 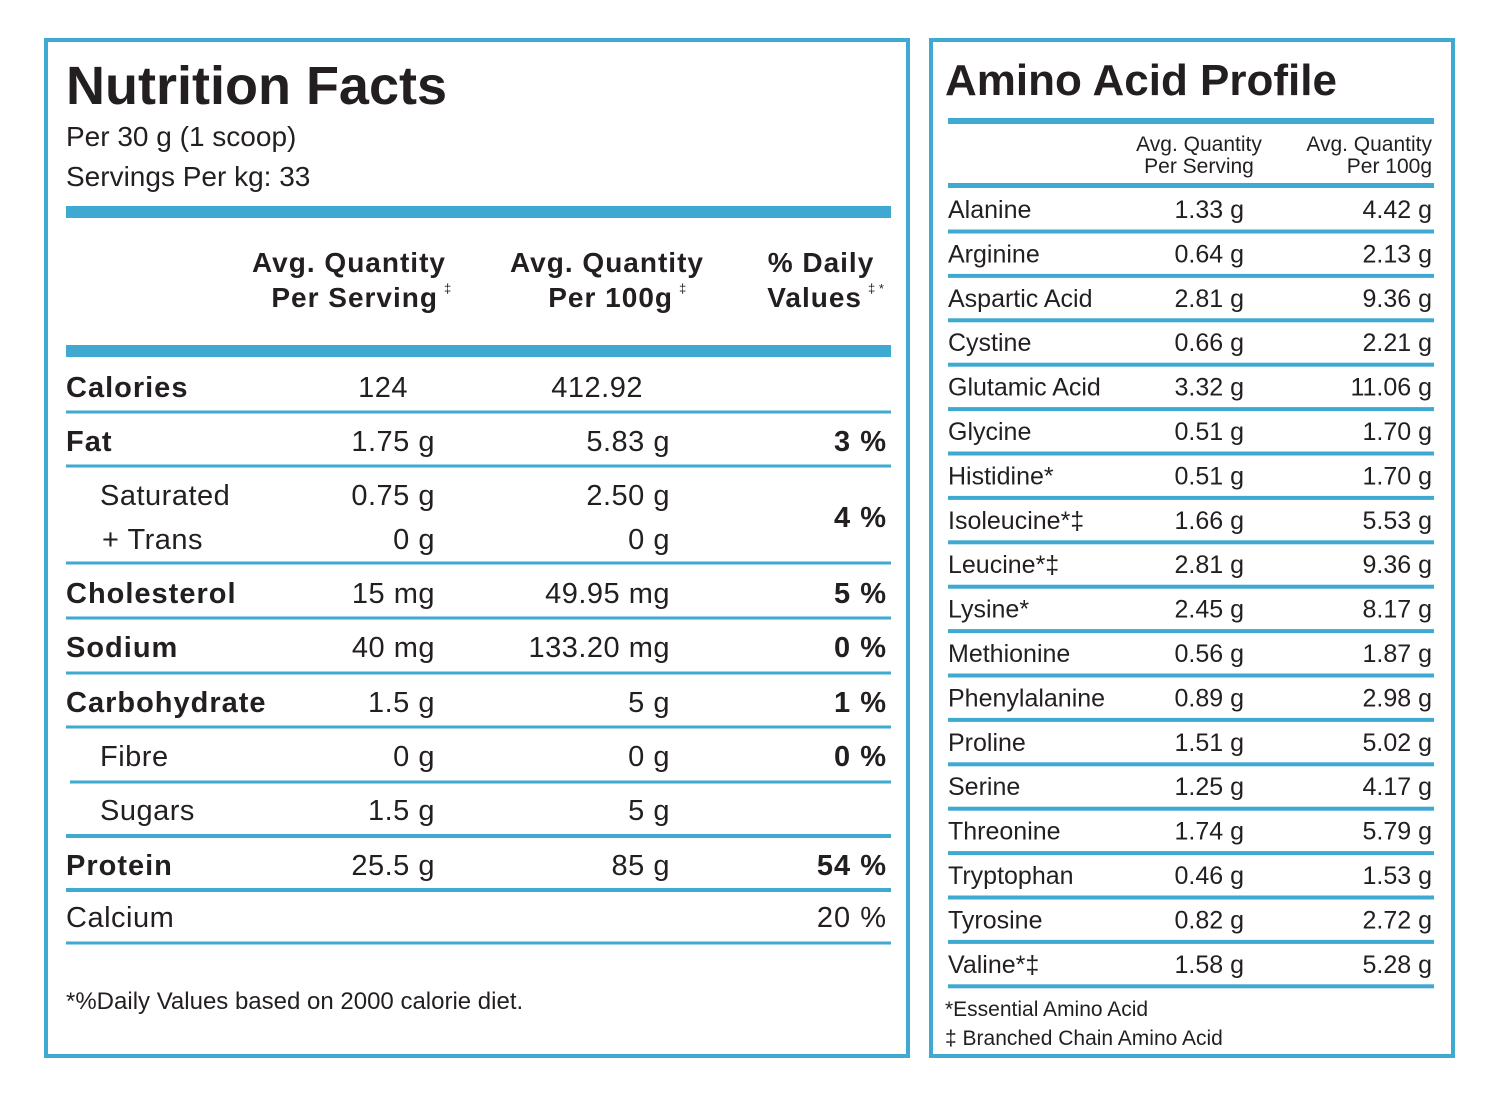 What do you see at coordinates (1397, 432) in the screenshot?
I see `per-100g: 1.70 g` at bounding box center [1397, 432].